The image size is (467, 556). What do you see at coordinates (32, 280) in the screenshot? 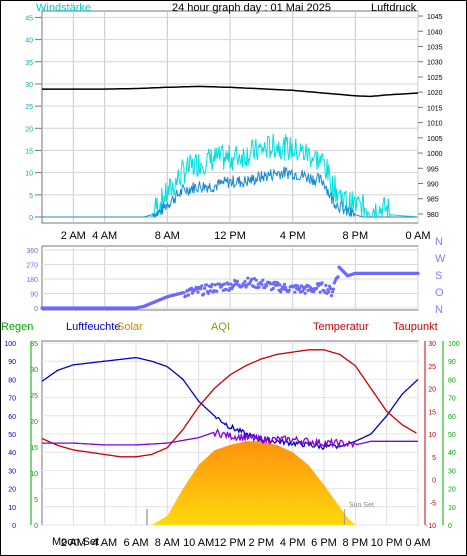
I see `direction-degree-label: 180` at bounding box center [32, 280].